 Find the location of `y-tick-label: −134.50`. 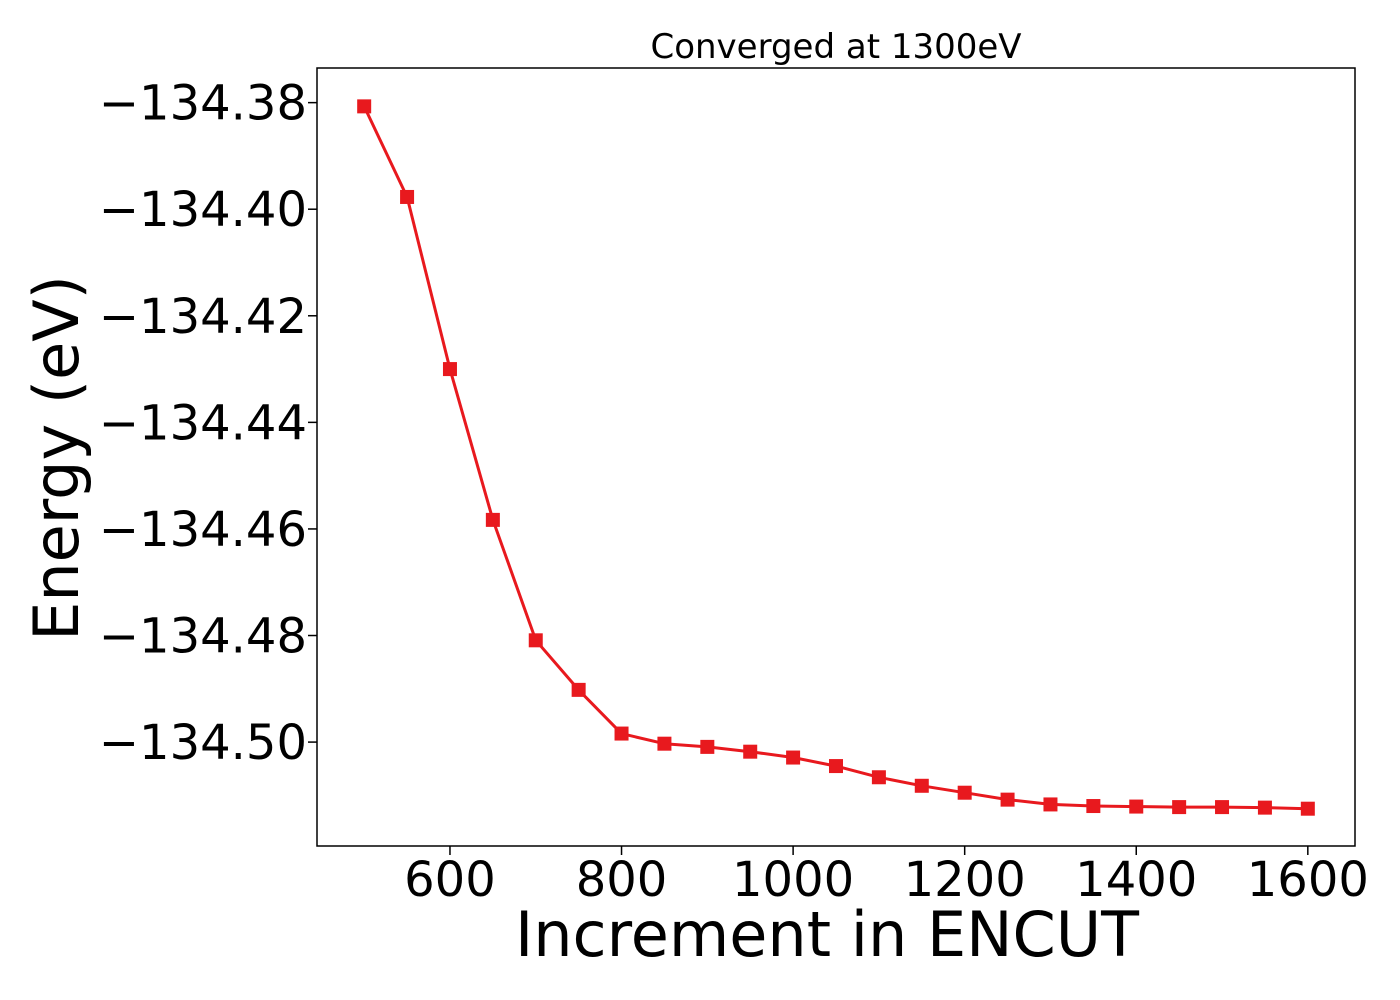

y-tick-label: −134.50 is located at coordinates (203, 743).